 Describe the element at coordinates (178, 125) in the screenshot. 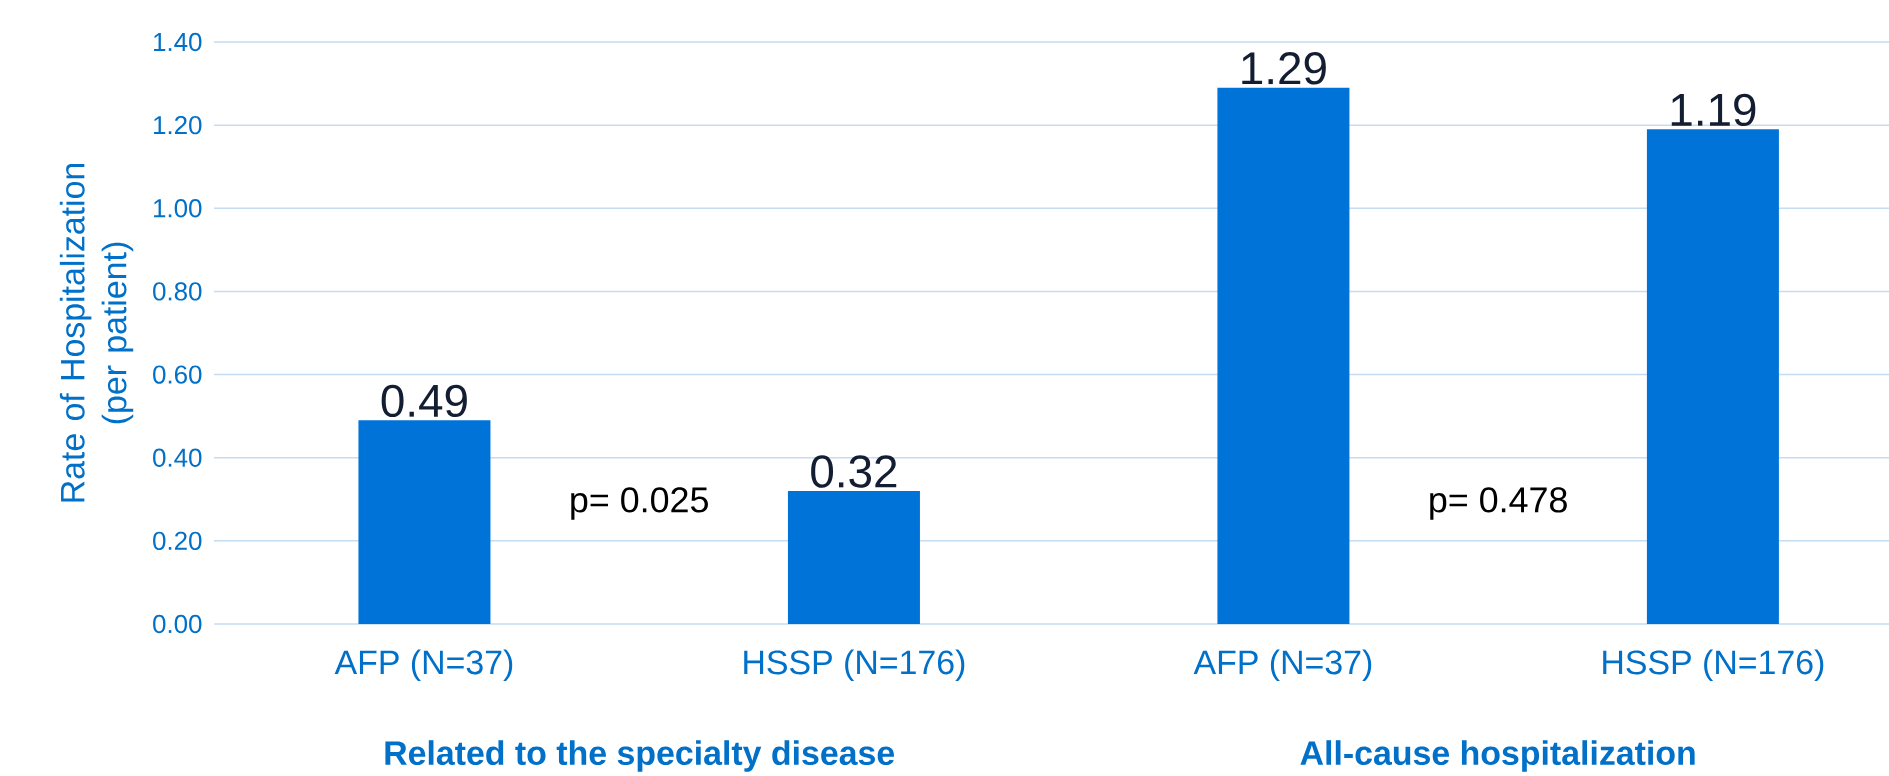

I see `y-tick-label: 1.20` at that location.